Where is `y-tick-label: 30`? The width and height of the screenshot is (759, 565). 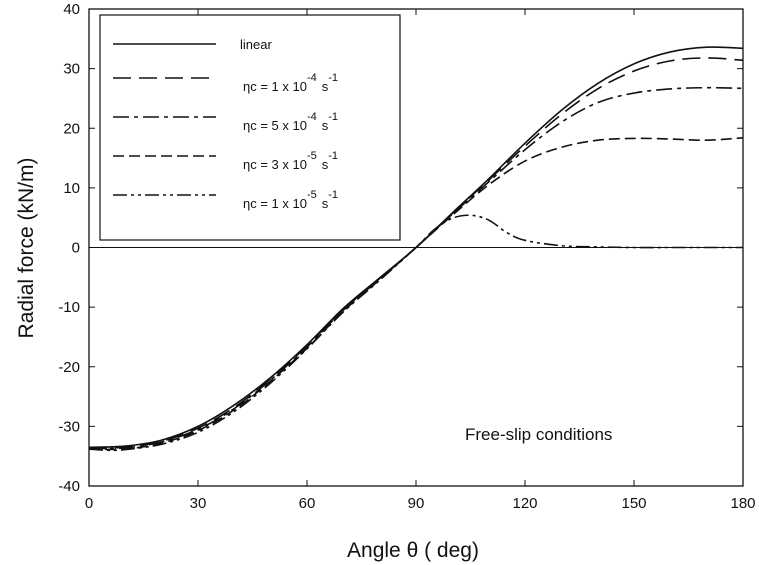
y-tick-label: 30 is located at coordinates (71, 69).